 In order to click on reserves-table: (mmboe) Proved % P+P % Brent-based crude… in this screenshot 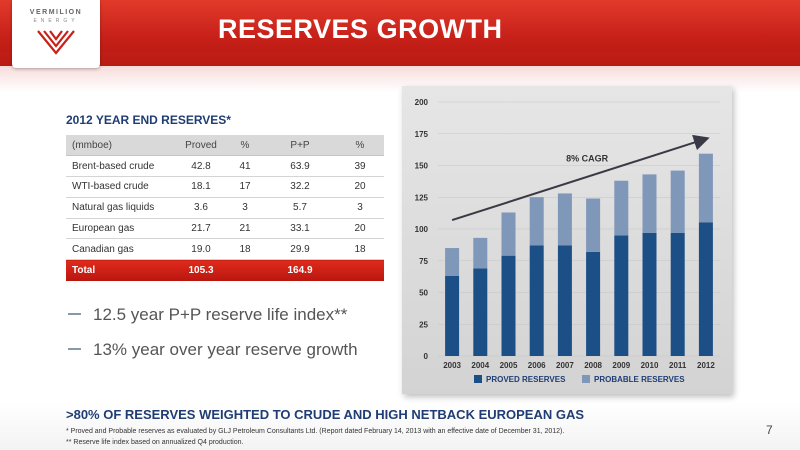, I will do `click(225, 208)`.